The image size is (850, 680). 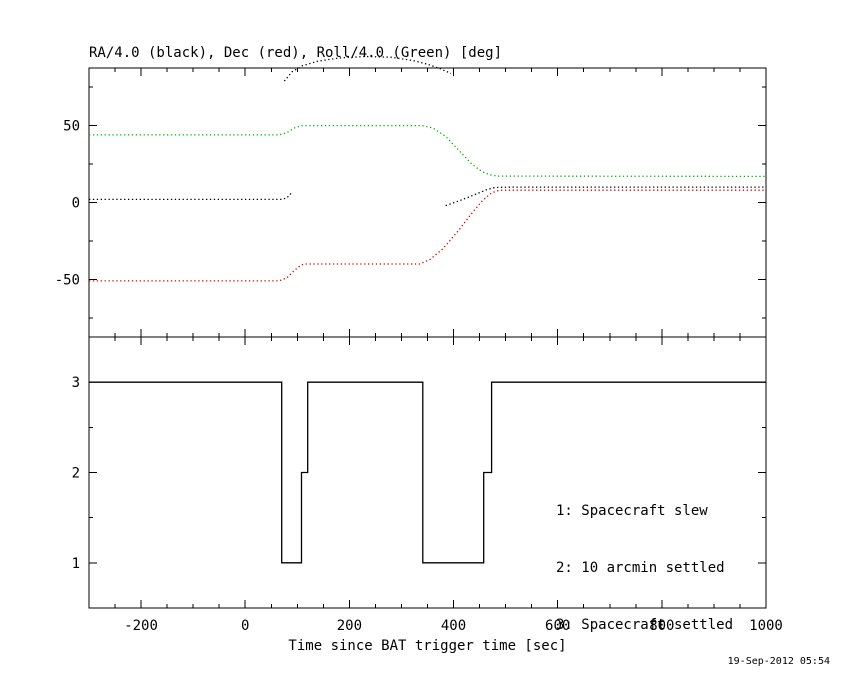 What do you see at coordinates (557, 626) in the screenshot?
I see `x-tick-label: 600` at bounding box center [557, 626].